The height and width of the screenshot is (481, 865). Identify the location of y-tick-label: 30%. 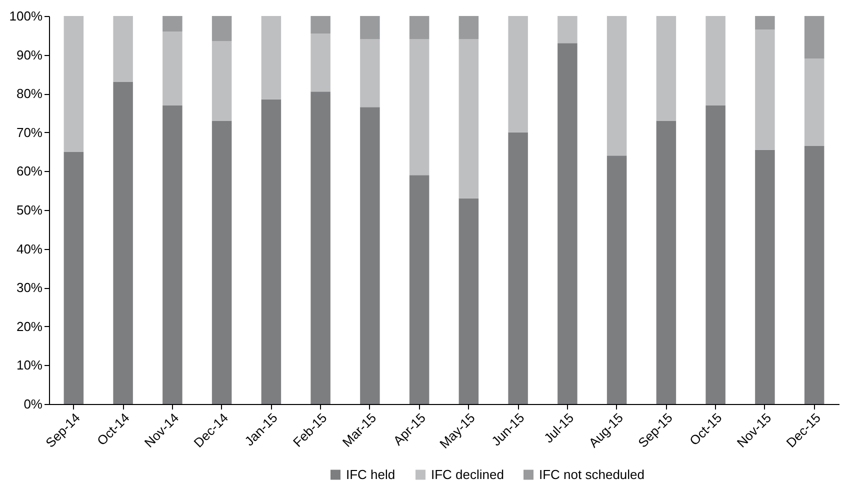
(29, 288).